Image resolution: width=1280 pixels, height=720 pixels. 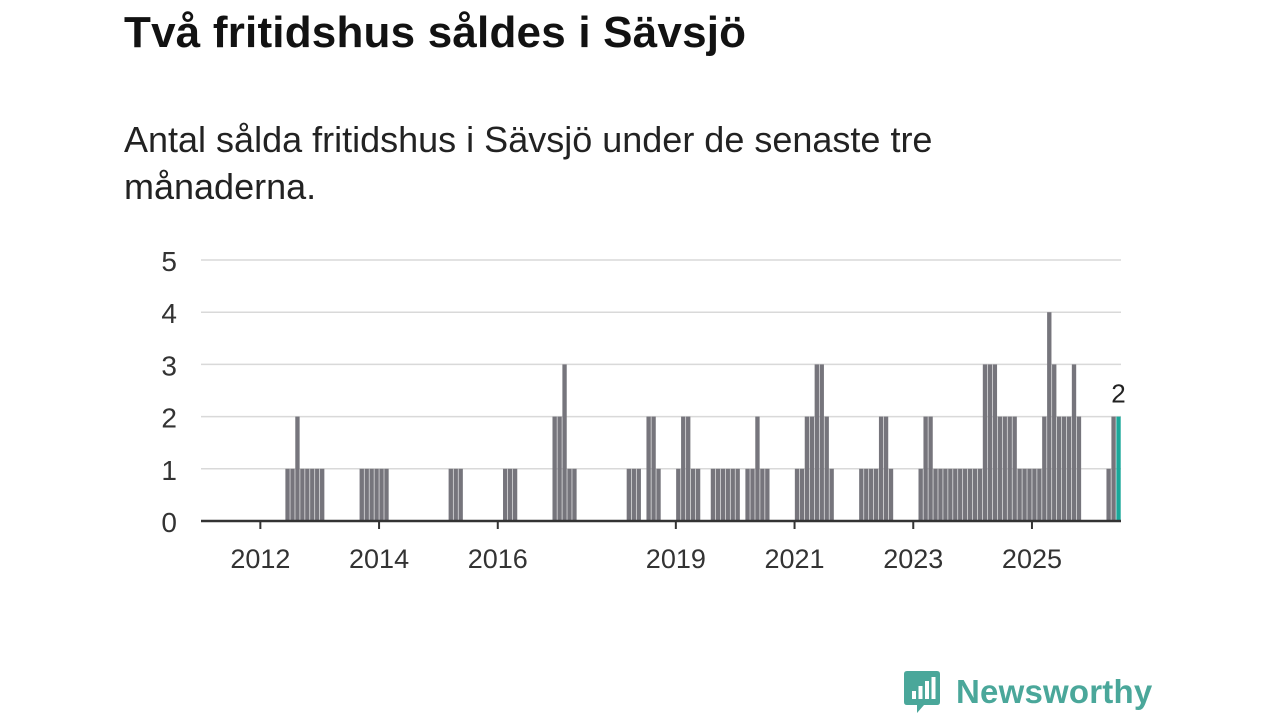 I want to click on newsworthy-logo-icon, so click(x=922, y=692).